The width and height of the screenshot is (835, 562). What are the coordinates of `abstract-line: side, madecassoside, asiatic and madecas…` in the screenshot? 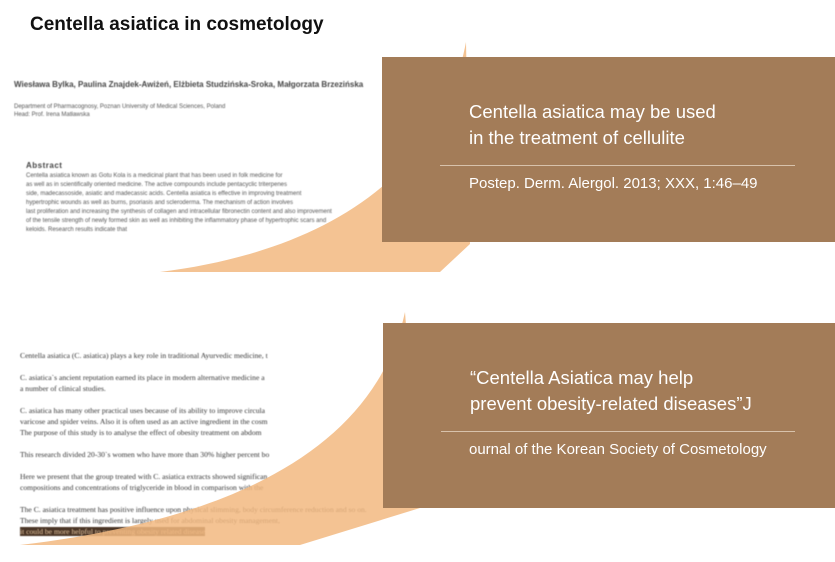 It's located at (164, 194).